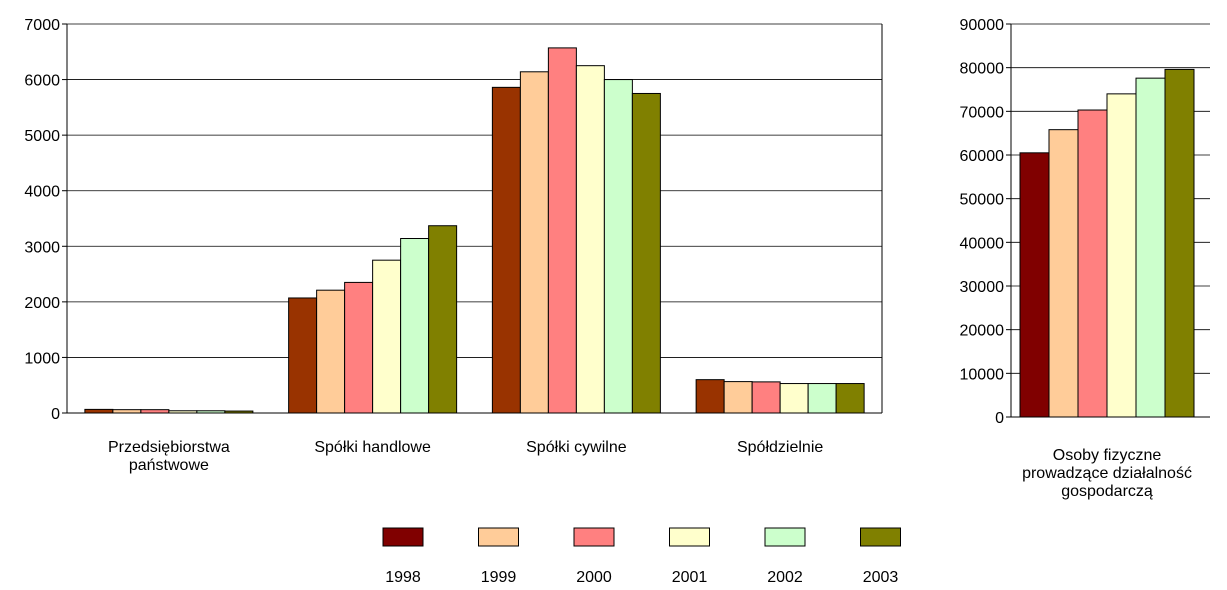  Describe the element at coordinates (982, 374) in the screenshot. I see `right-y-tick-label: 10000` at that location.